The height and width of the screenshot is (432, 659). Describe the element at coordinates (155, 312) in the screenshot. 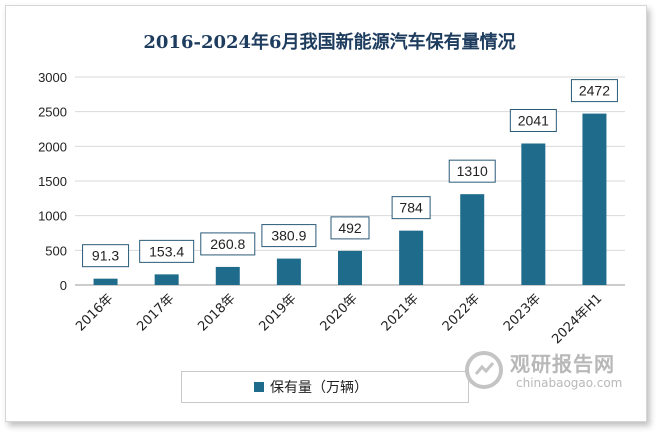

I see `x-tick-label: 2017年` at that location.